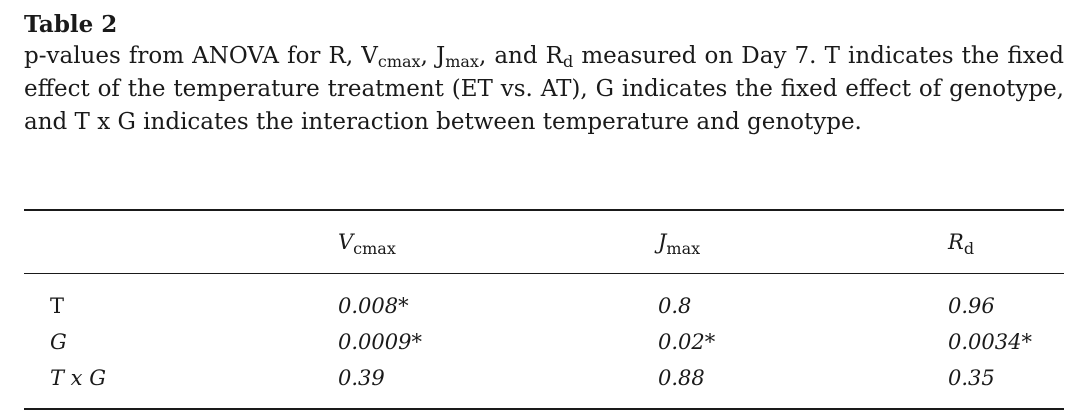 This screenshot has width=1080, height=414. Describe the element at coordinates (1006, 242) in the screenshot. I see `header-rd: Rd` at that location.